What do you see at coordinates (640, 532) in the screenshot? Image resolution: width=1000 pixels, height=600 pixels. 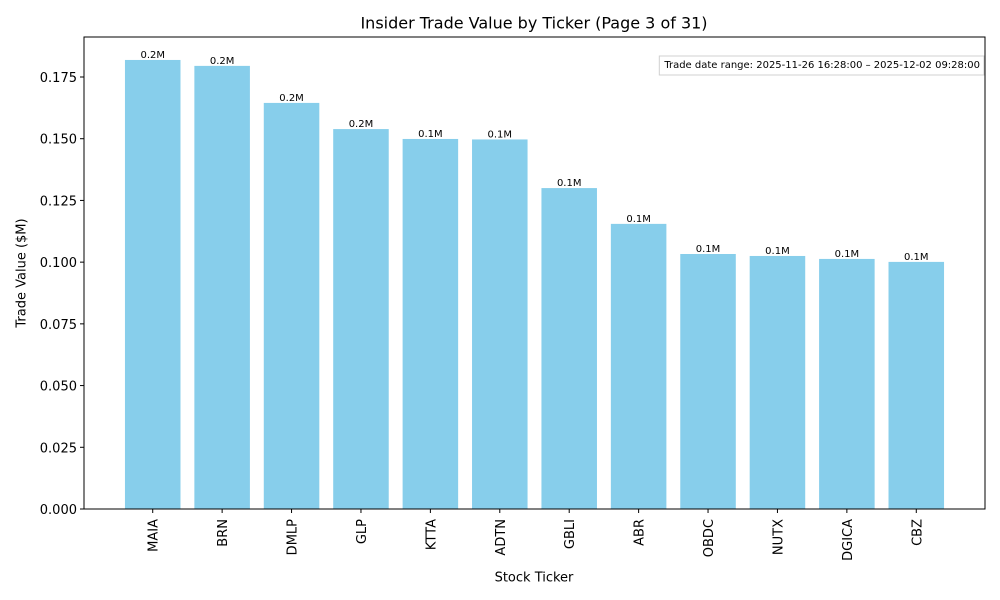 I see `x-tick-label: ABR` at bounding box center [640, 532].